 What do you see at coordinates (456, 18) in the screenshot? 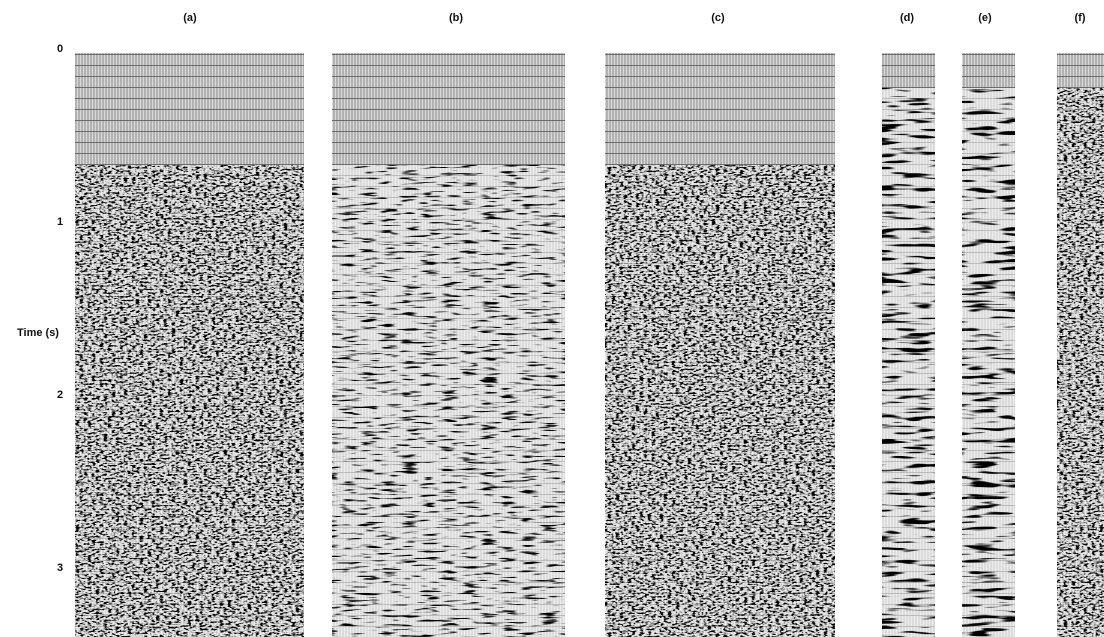
I see `panel-label: (b)` at bounding box center [456, 18].